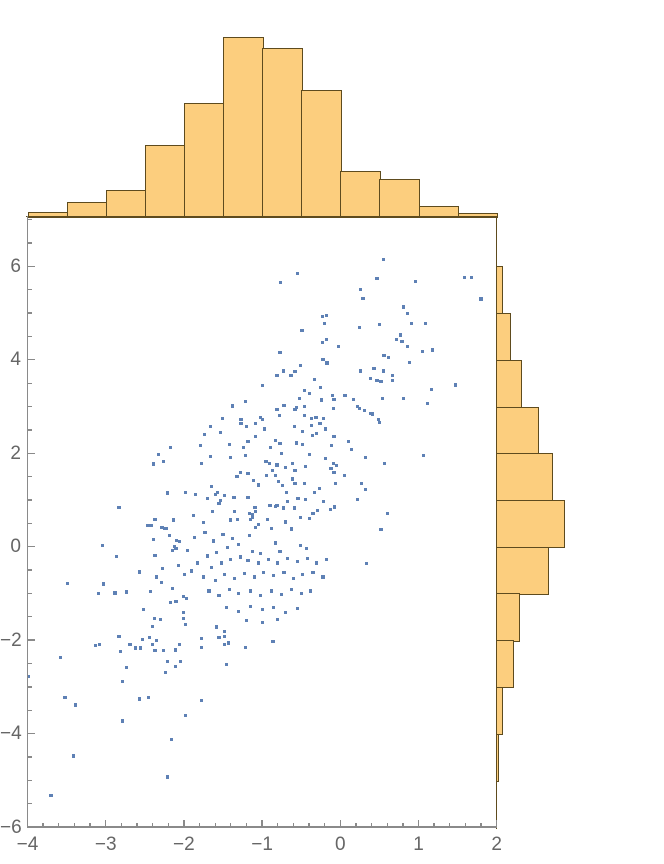 The height and width of the screenshot is (864, 664). Describe the element at coordinates (184, 845) in the screenshot. I see `x-tick-label: −2` at that location.